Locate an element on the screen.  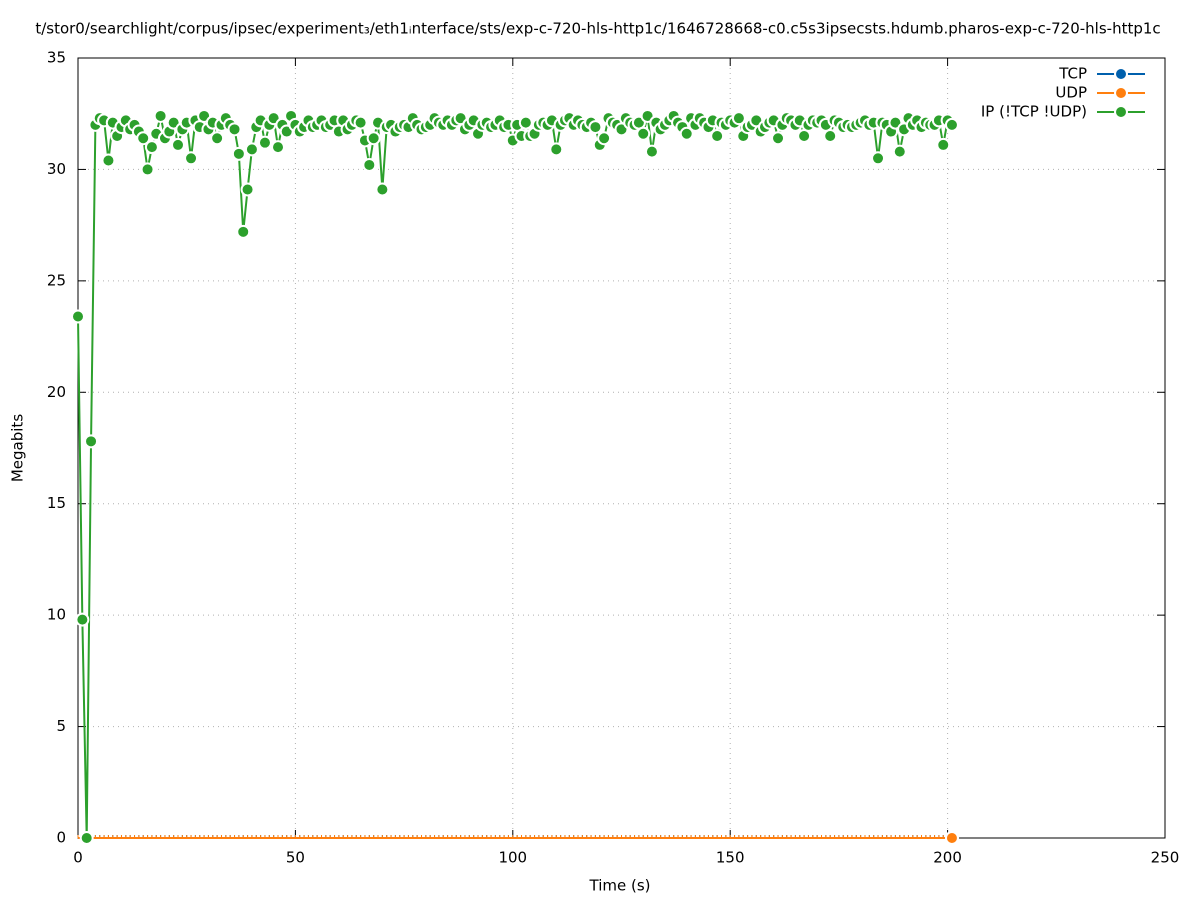
x-tick-label: 0 is located at coordinates (78, 858).